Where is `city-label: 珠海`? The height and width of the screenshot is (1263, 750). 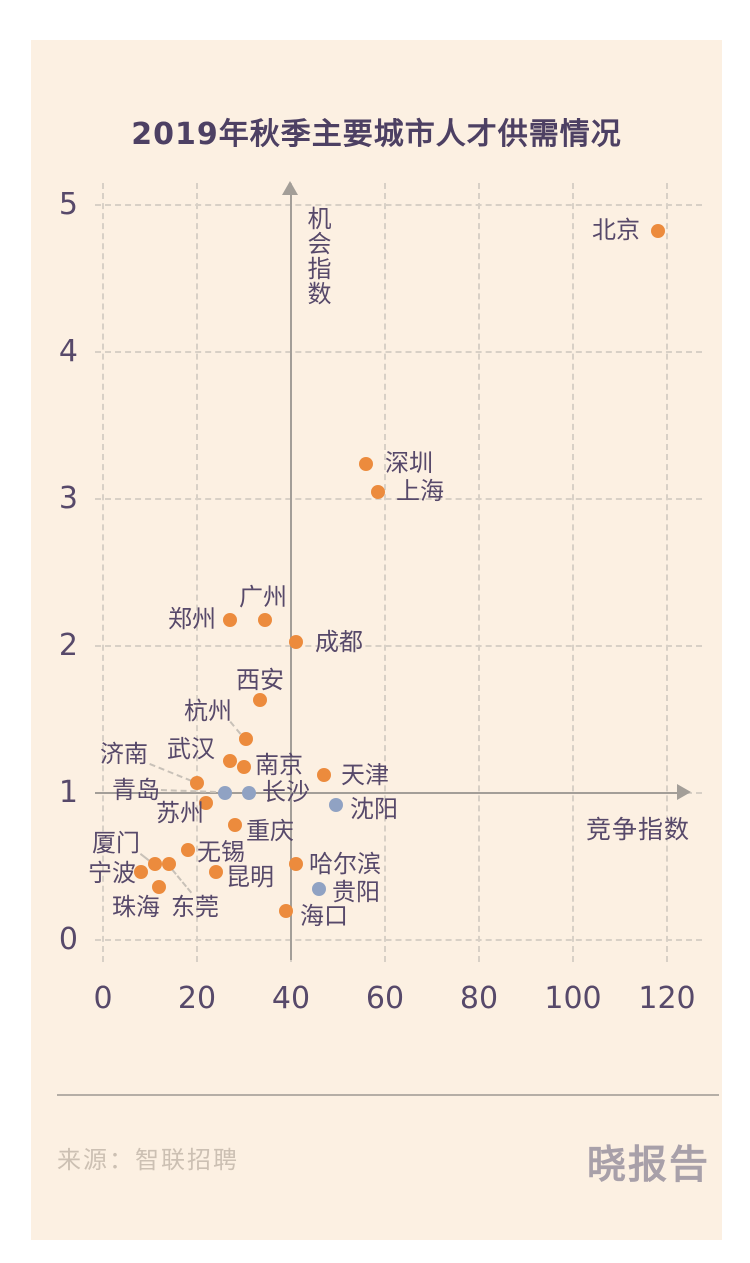 city-label: 珠海 is located at coordinates (136, 907).